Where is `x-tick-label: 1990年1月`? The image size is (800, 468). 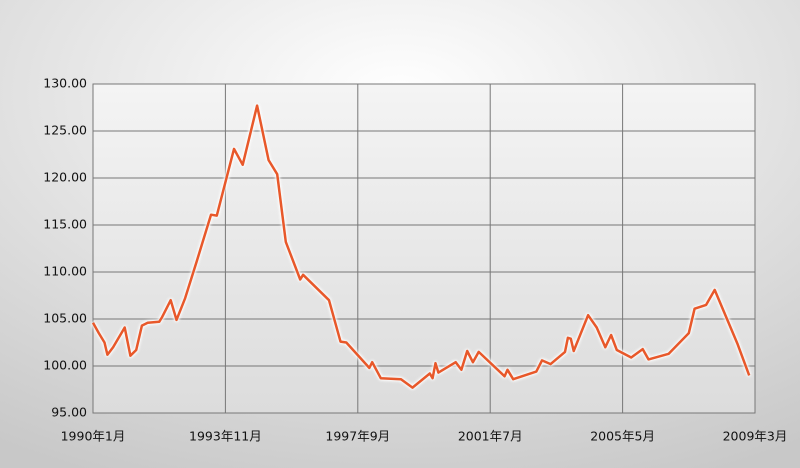
x-tick-label: 1990年1月 is located at coordinates (93, 436).